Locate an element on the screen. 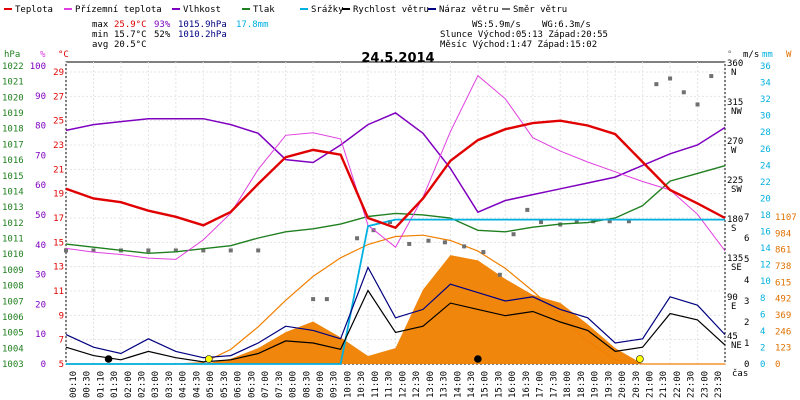  tick-w-7: 246 is located at coordinates (783, 332).